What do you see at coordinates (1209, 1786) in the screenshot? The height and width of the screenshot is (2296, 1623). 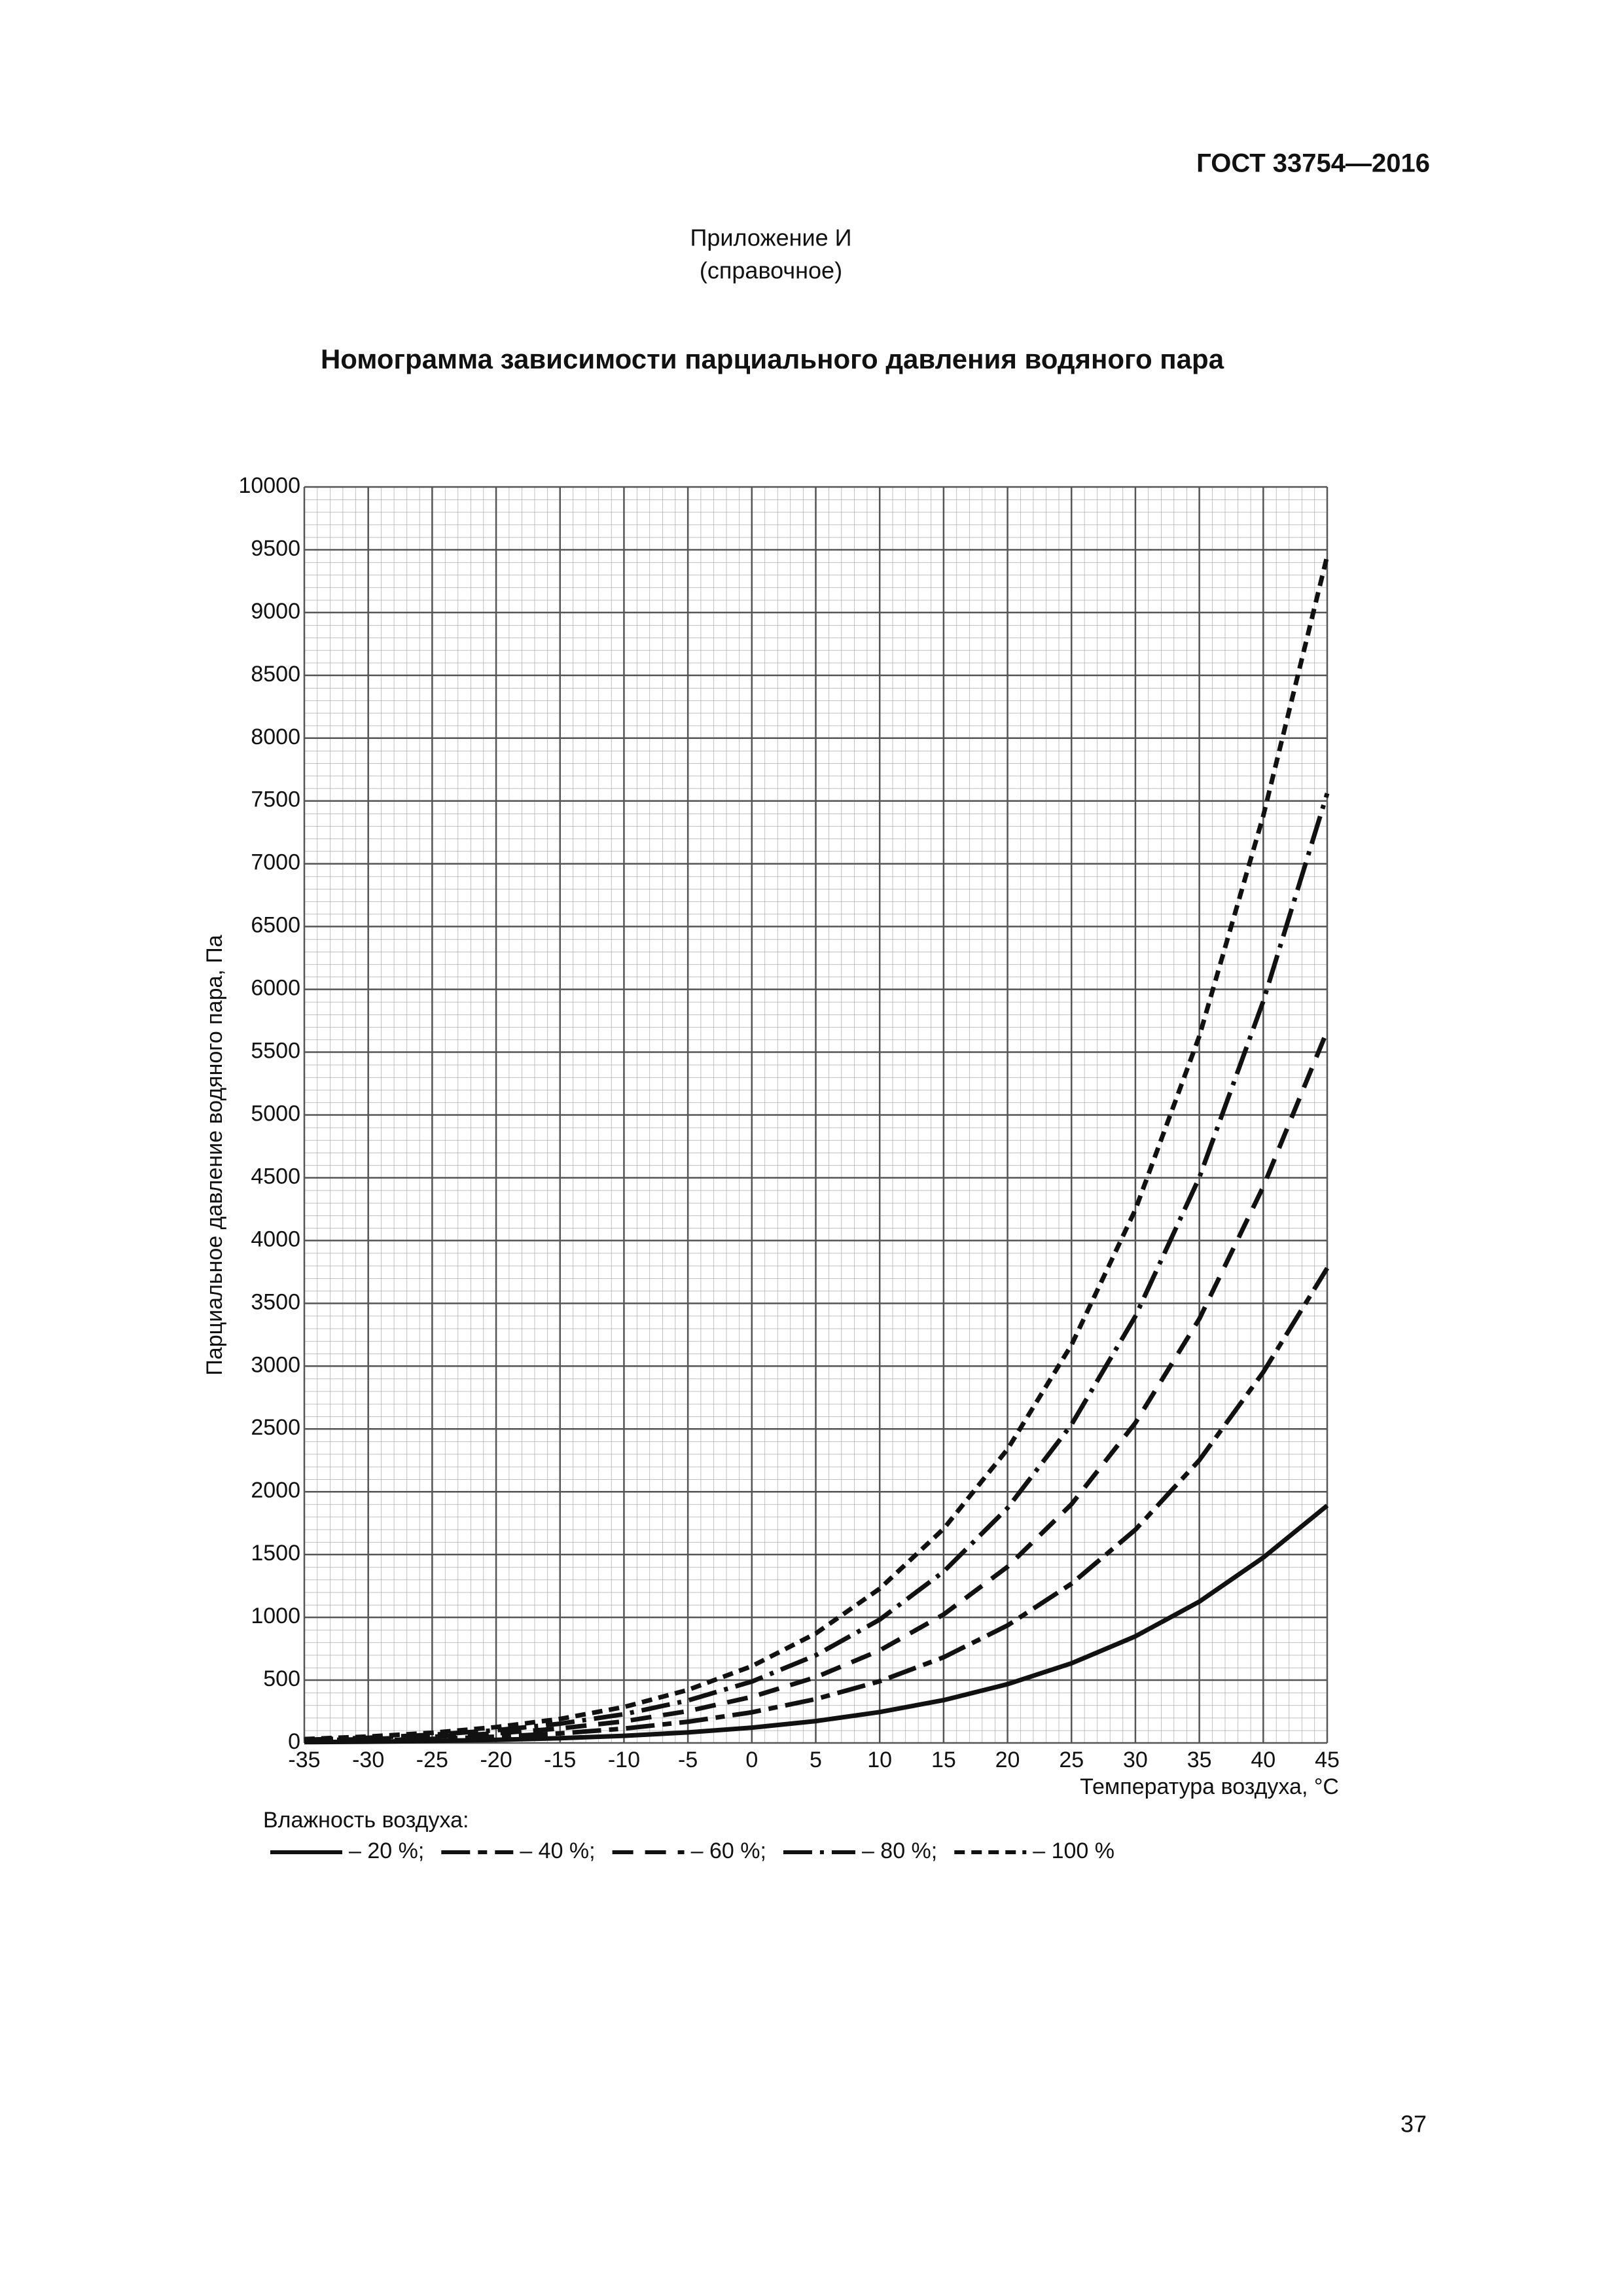 I see `x-axis-label: Температура воздуха, °С` at bounding box center [1209, 1786].